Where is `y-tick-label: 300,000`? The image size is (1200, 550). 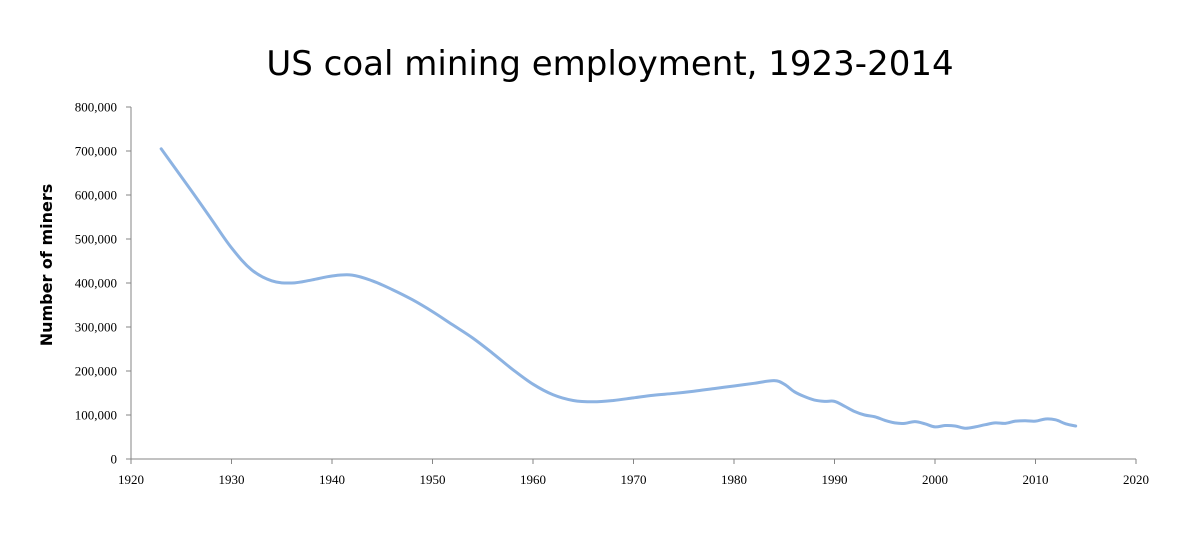 y-tick-label: 300,000 is located at coordinates (96, 327).